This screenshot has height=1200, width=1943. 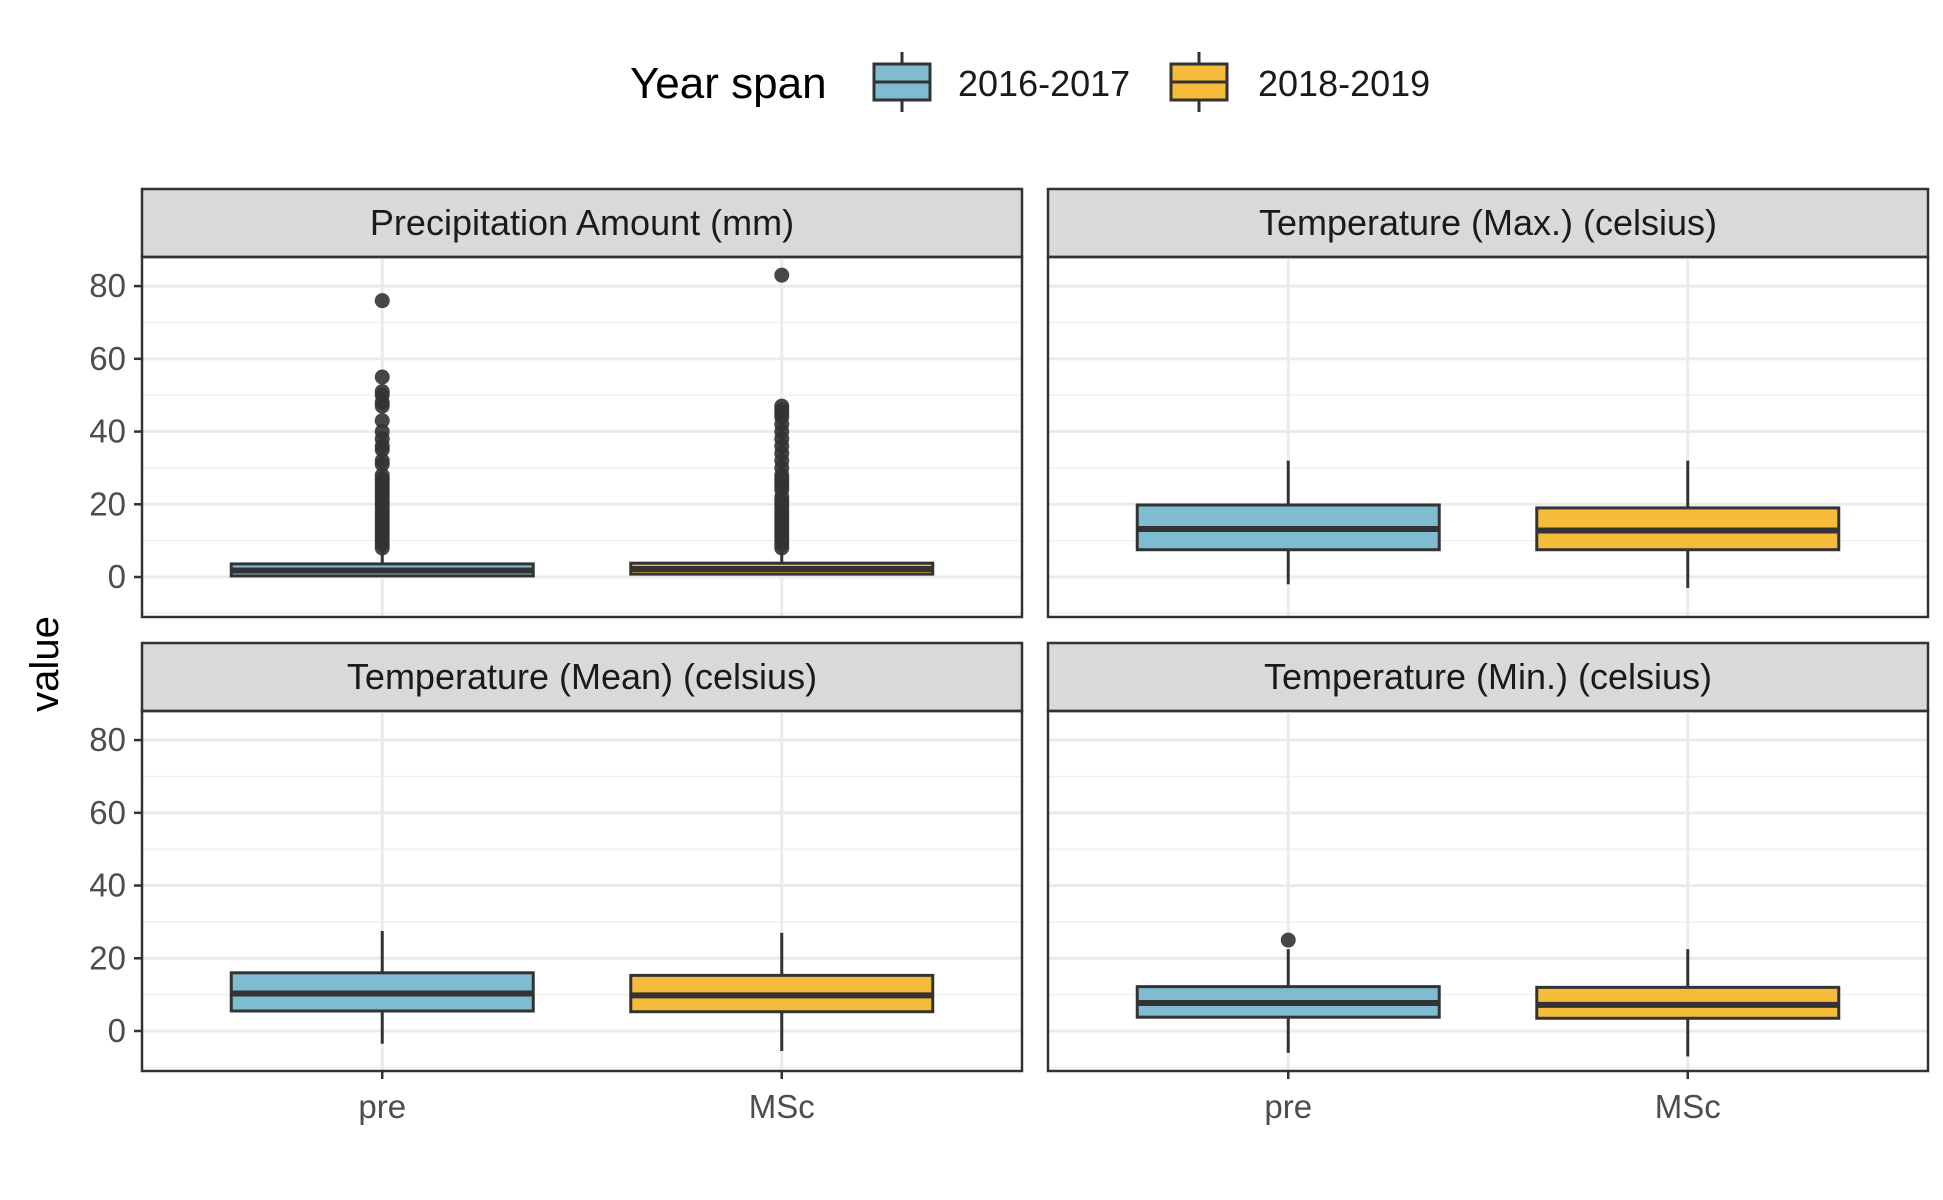 I want to click on legend: Year span 2016-2017 2018-2019, so click(x=1030, y=82).